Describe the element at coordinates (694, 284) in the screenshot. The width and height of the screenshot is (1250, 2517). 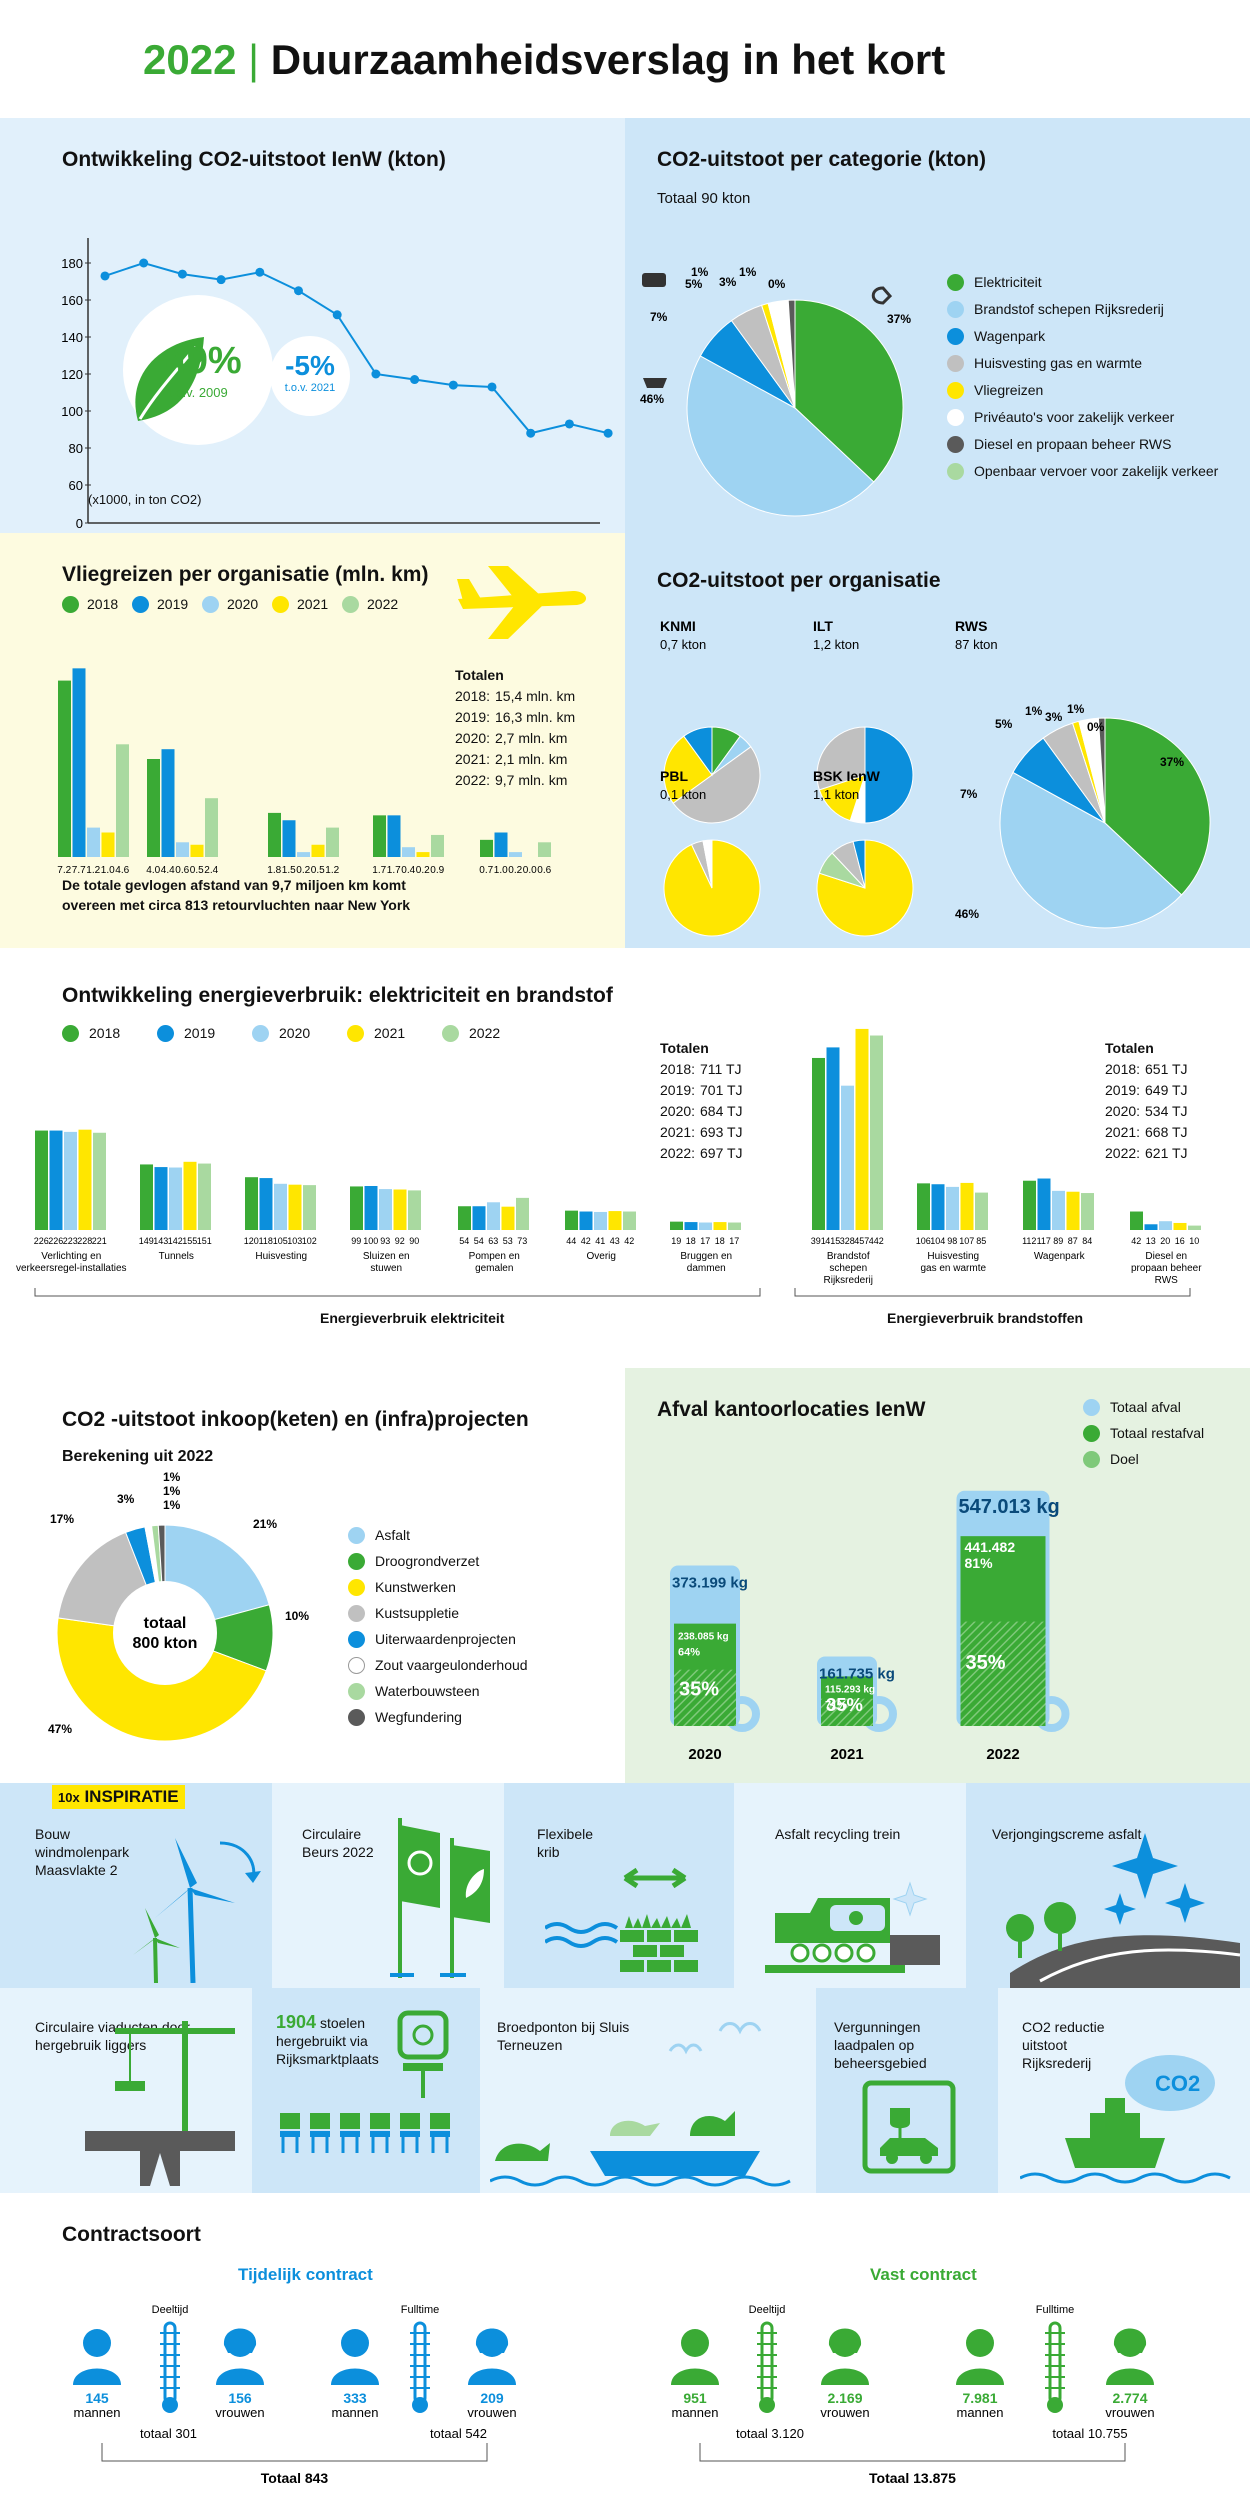
I see `slice-label: 5%` at that location.